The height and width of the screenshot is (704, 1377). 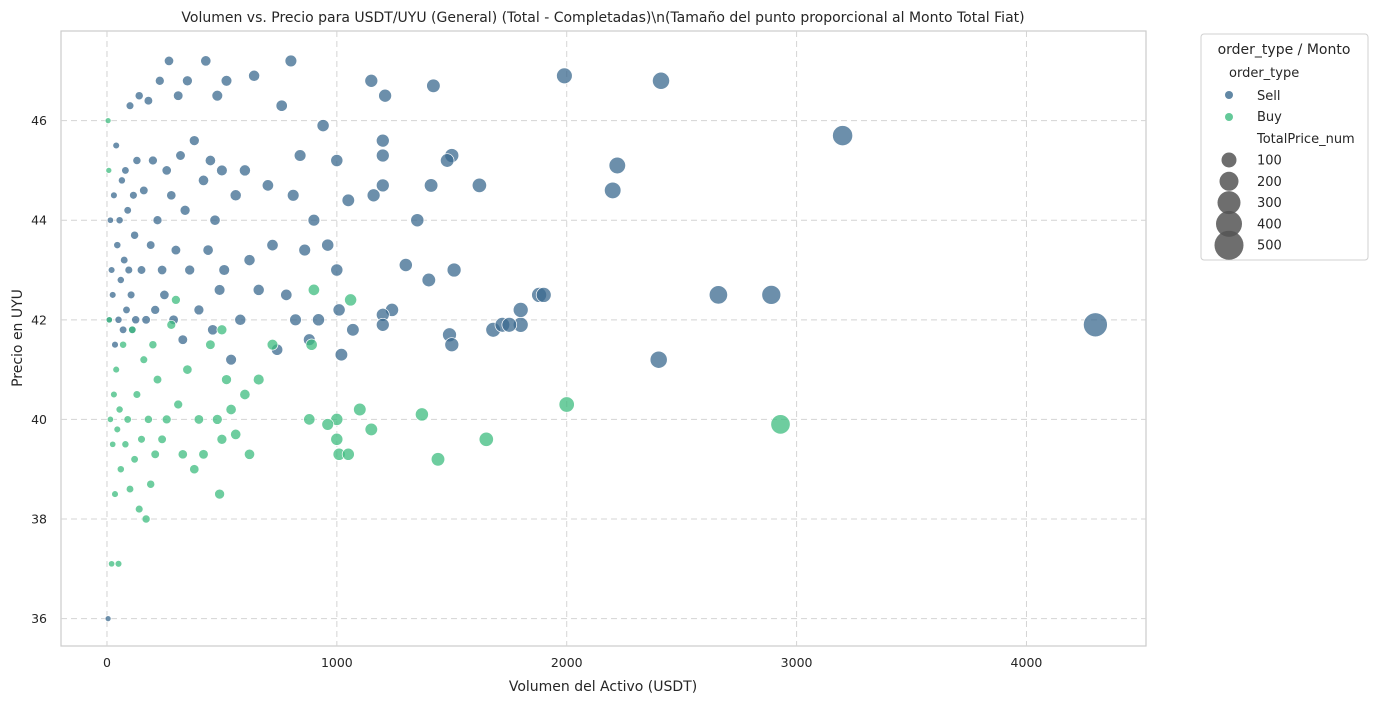 What do you see at coordinates (1248, 206) in the screenshot?
I see `legend-size-entries: 100 200 300 400 500` at bounding box center [1248, 206].